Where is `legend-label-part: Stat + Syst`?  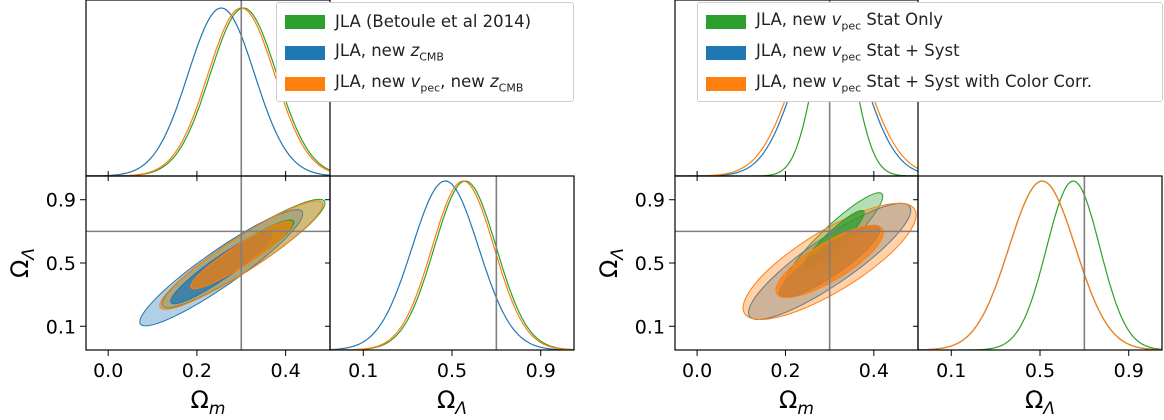
legend-label-part: Stat + Syst is located at coordinates (910, 51).